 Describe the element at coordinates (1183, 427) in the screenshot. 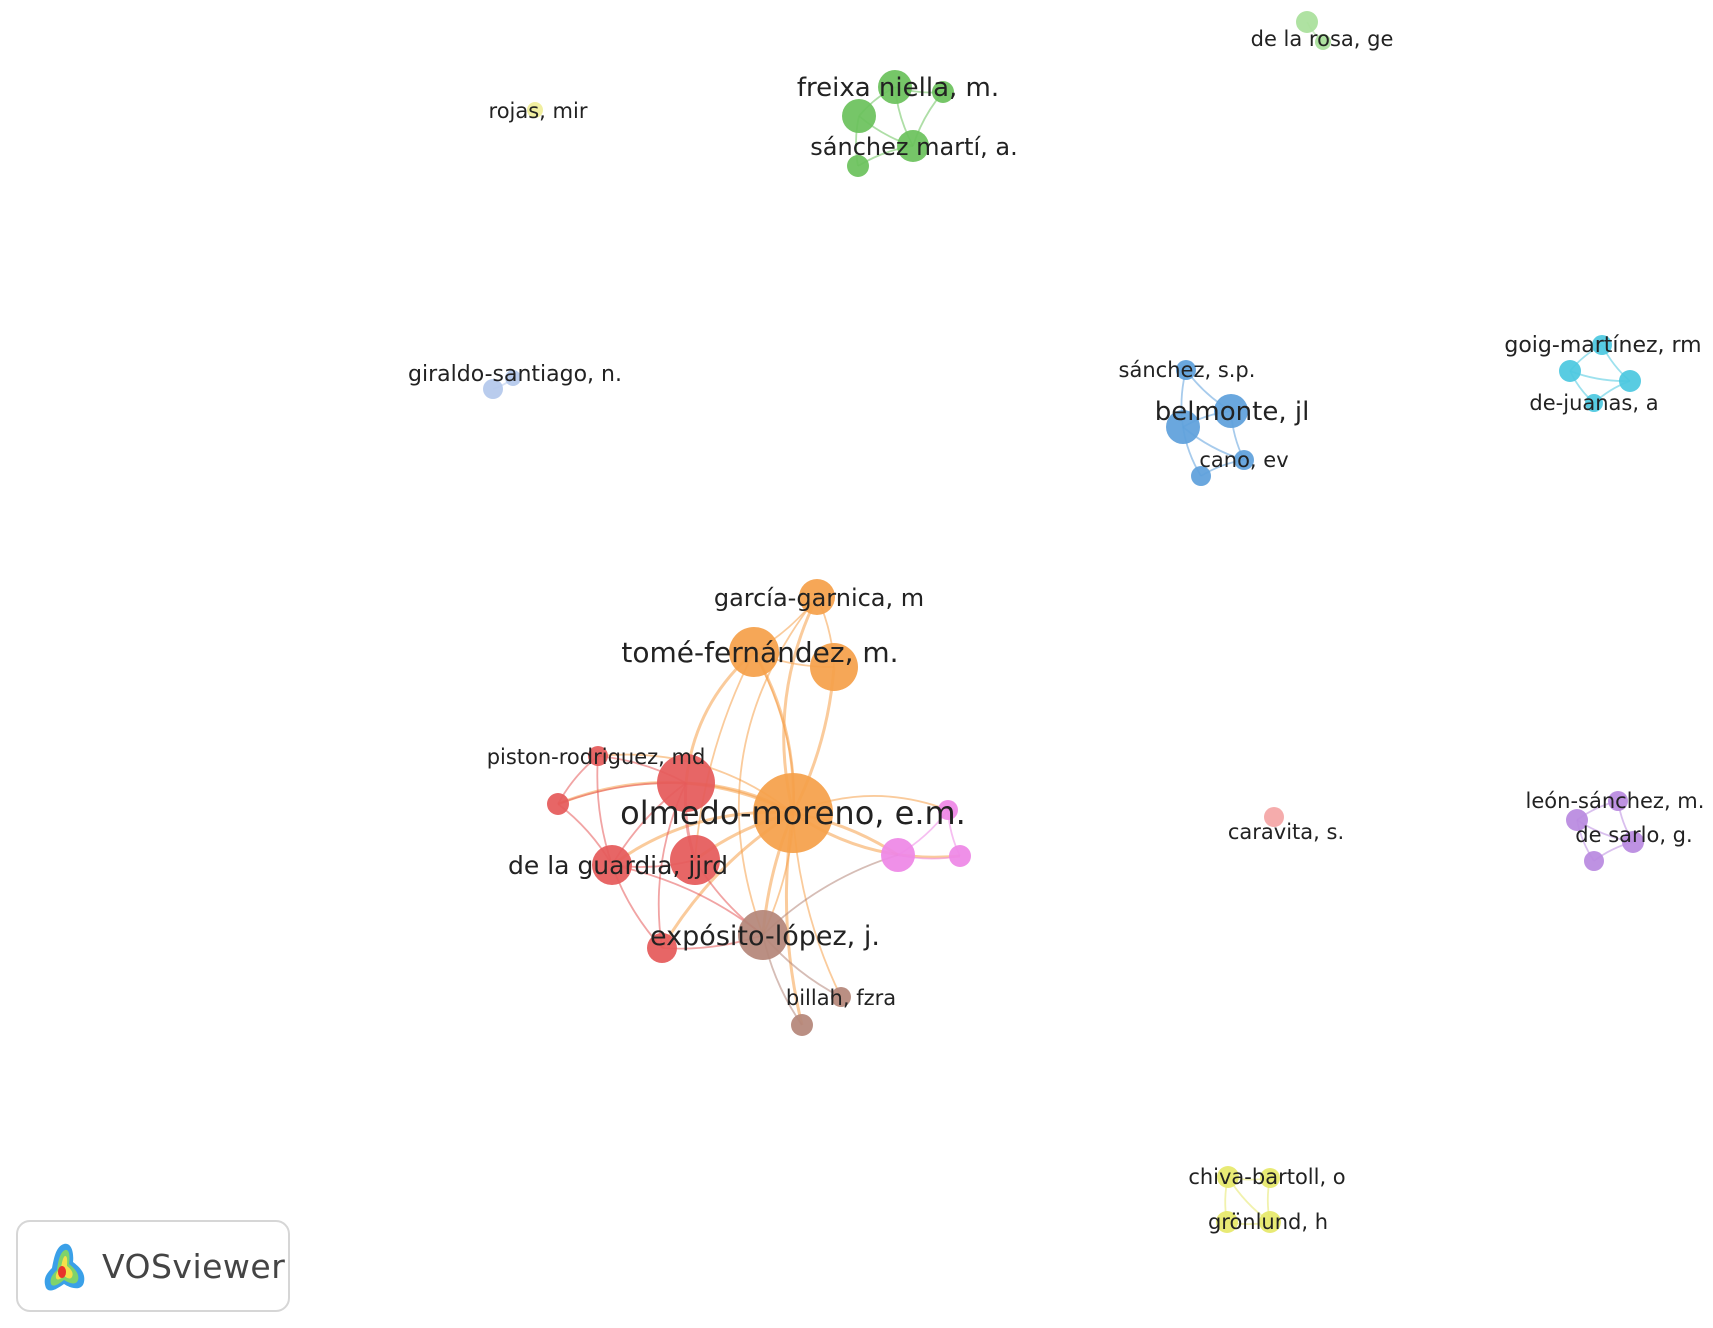

I see `node-blue_big` at that location.